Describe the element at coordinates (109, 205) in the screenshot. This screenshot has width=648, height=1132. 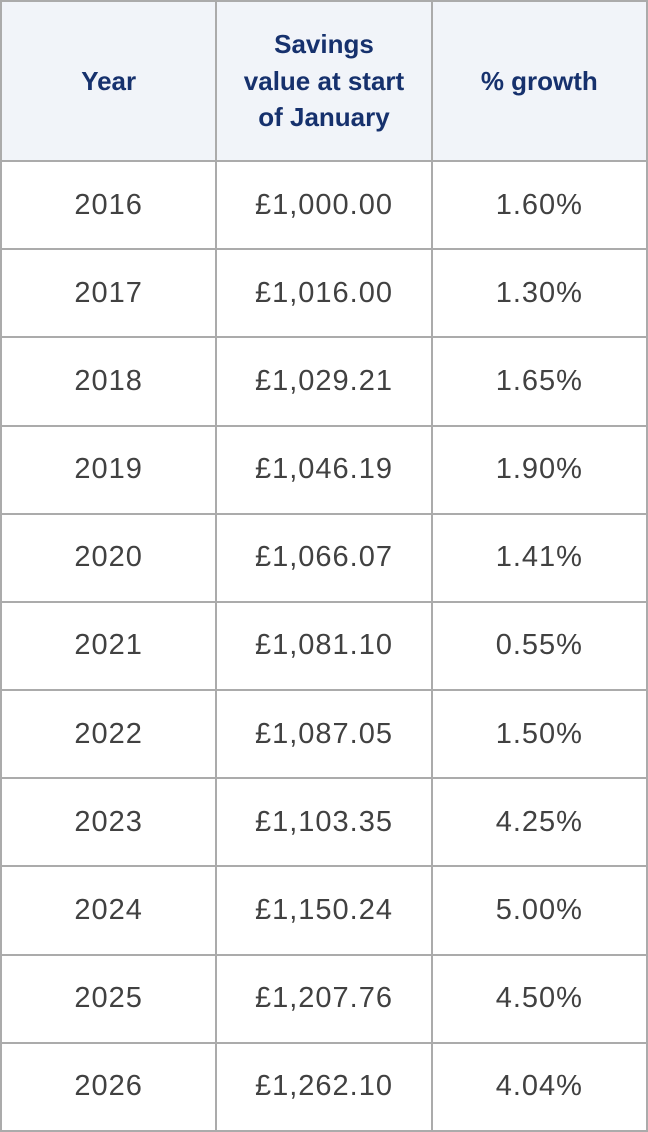
I see `year-cell: 2016` at that location.